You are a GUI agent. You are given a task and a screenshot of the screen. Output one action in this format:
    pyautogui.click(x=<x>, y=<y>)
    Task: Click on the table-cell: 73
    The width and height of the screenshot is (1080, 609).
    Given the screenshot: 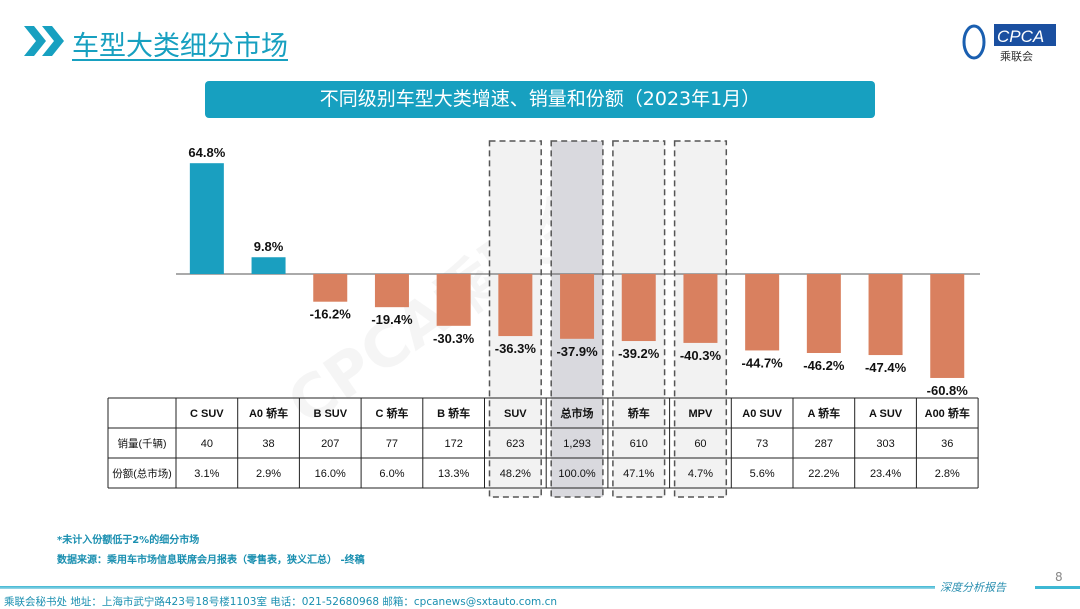 What is the action you would take?
    pyautogui.click(x=762, y=444)
    